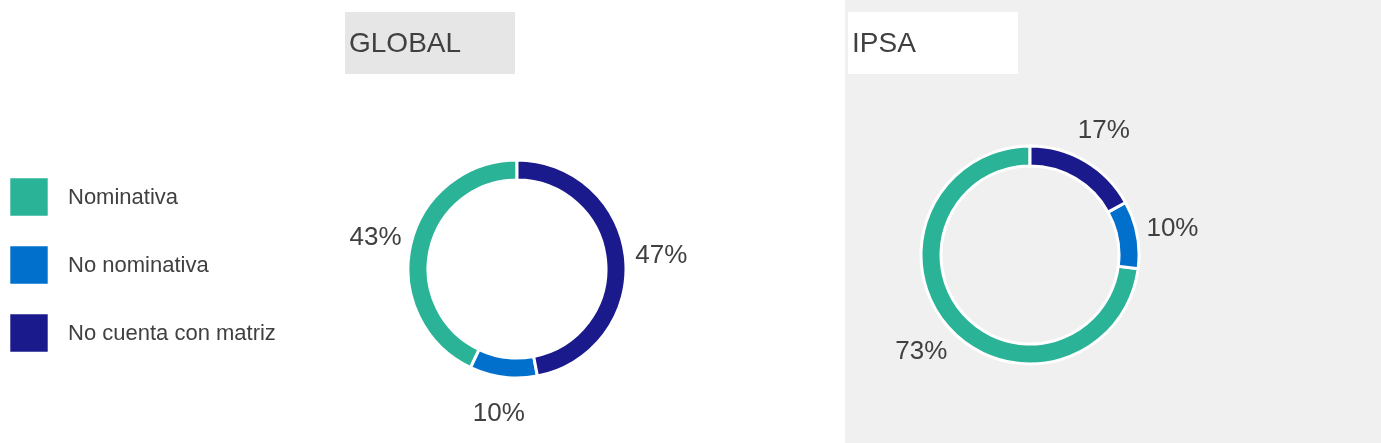  What do you see at coordinates (139, 264) in the screenshot?
I see `legend-label: No nominativa` at bounding box center [139, 264].